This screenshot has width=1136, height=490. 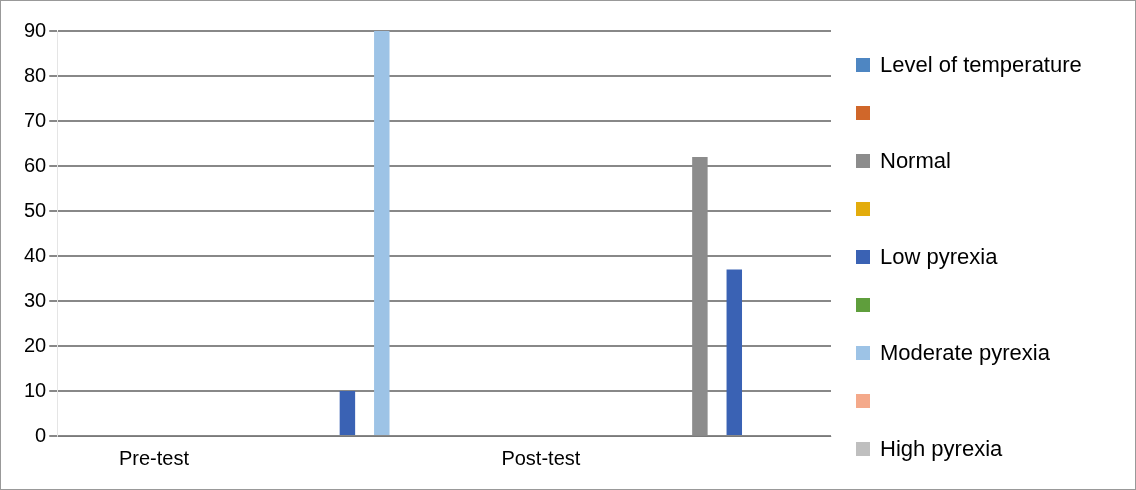 What do you see at coordinates (941, 449) in the screenshot?
I see `legend-label: High pyrexia` at bounding box center [941, 449].